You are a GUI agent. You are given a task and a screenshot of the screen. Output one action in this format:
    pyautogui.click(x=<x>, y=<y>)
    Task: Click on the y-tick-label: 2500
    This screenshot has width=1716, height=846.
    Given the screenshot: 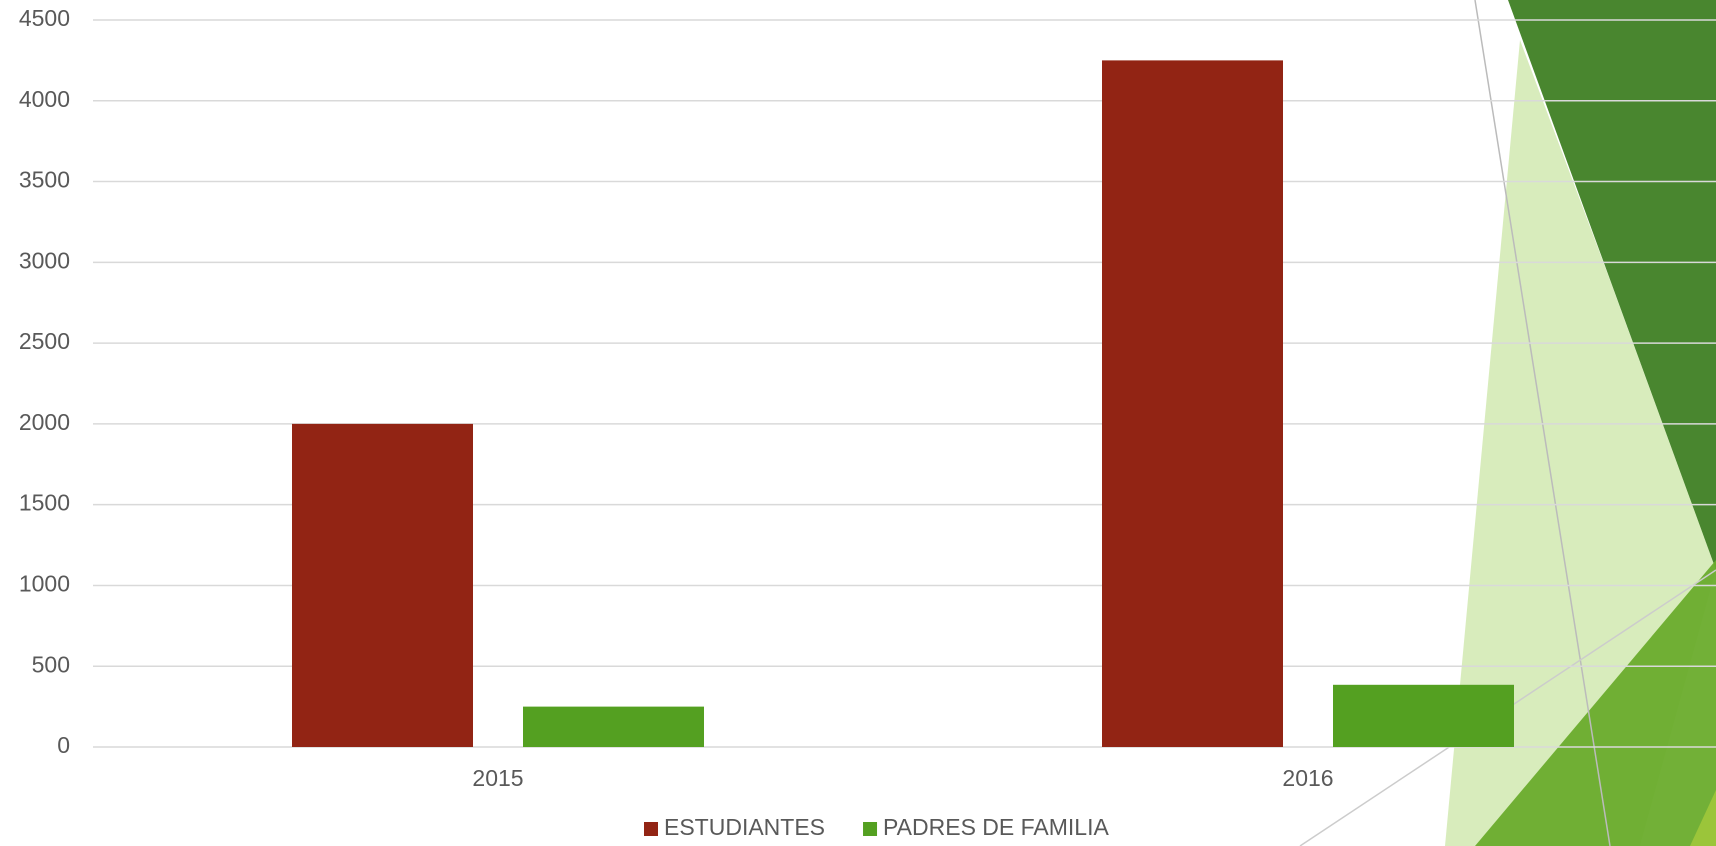 What is the action you would take?
    pyautogui.click(x=44, y=341)
    